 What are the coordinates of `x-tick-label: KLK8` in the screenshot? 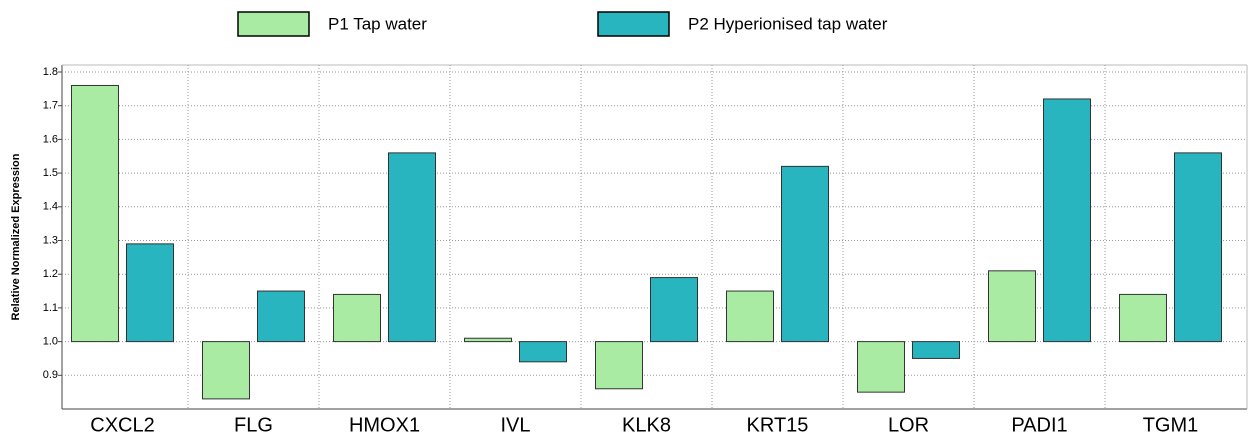 It's located at (646, 425).